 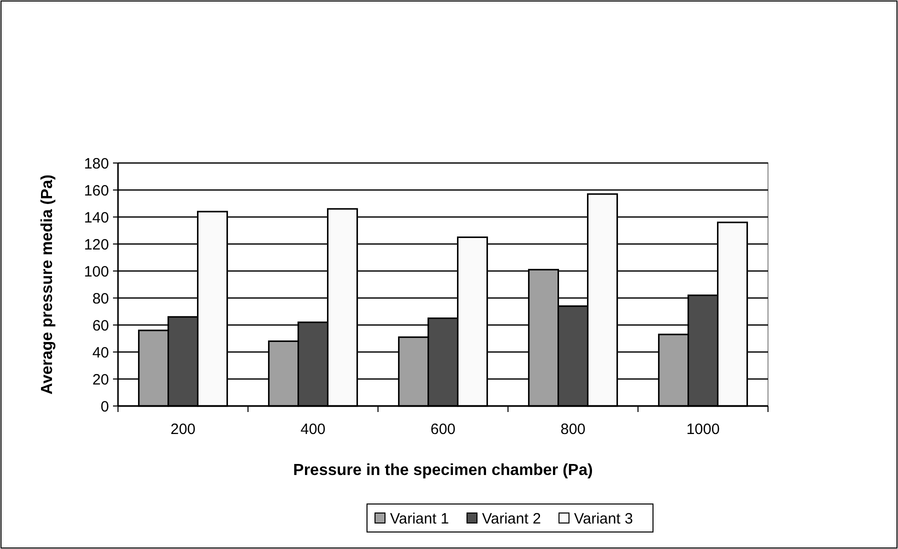 What do you see at coordinates (100, 353) in the screenshot?
I see `y-tick-label: 40` at bounding box center [100, 353].